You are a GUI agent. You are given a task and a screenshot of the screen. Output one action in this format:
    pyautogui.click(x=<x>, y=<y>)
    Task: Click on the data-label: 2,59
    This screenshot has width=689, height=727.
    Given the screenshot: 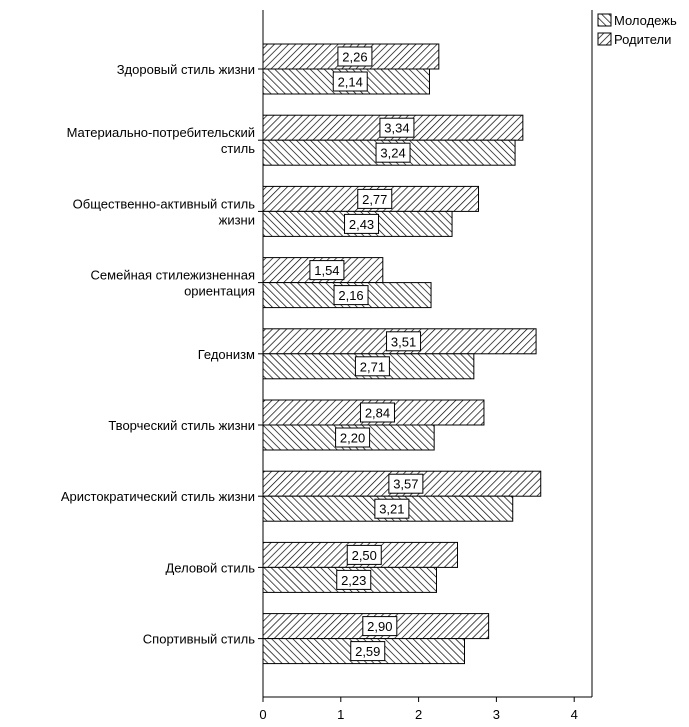 What is the action you would take?
    pyautogui.click(x=367, y=651)
    